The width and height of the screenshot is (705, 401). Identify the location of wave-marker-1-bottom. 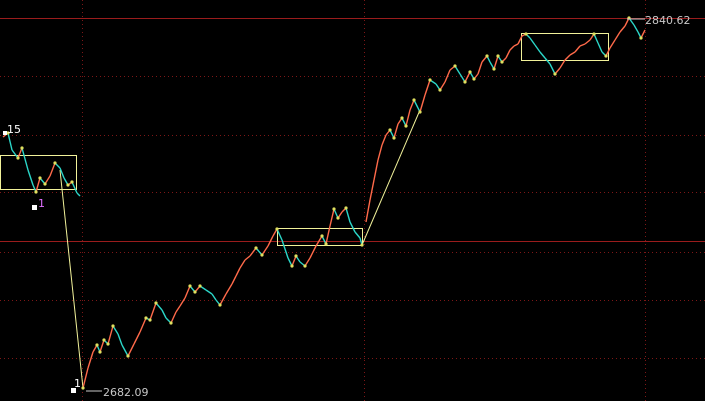
(73, 390).